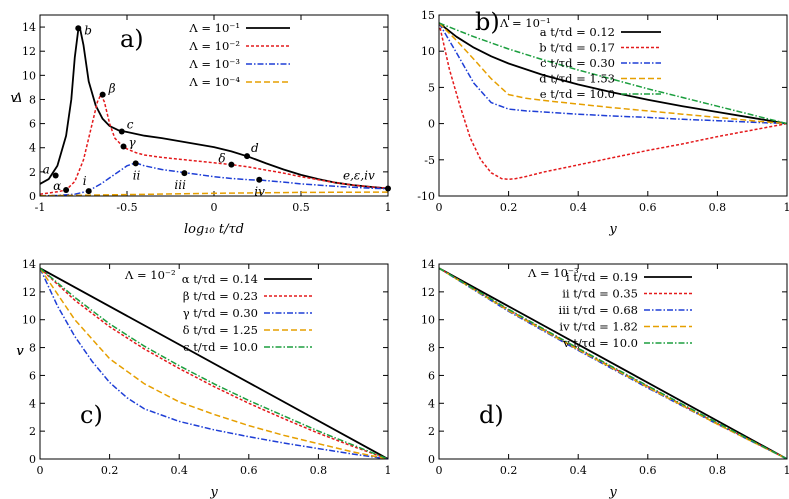 This screenshot has height=499, width=789. Describe the element at coordinates (220, 330) in the screenshot. I see `legend-label: δ t/τd = 1.25` at that location.